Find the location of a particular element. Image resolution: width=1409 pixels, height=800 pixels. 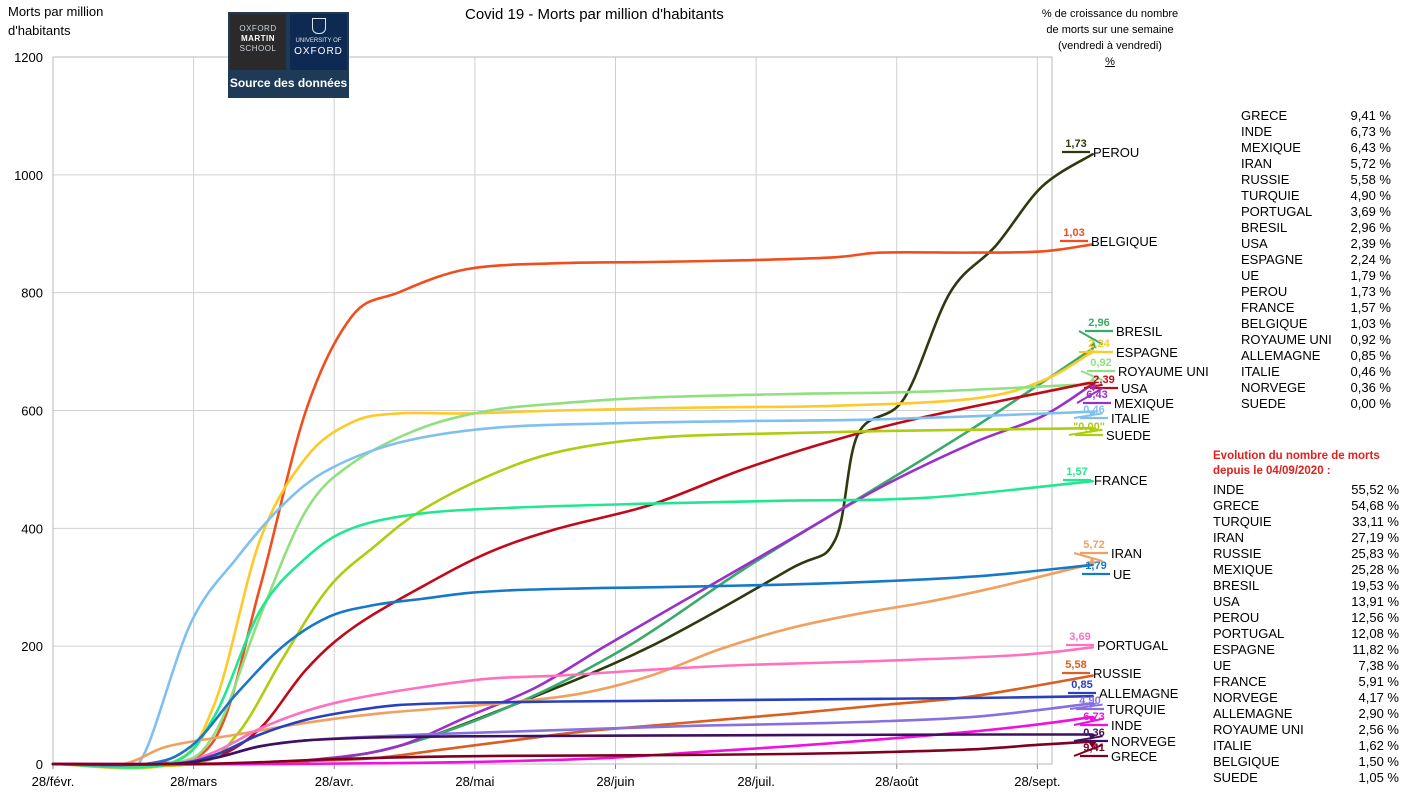

evolution-row: FRANCE 5,91 % is located at coordinates (1306, 682).